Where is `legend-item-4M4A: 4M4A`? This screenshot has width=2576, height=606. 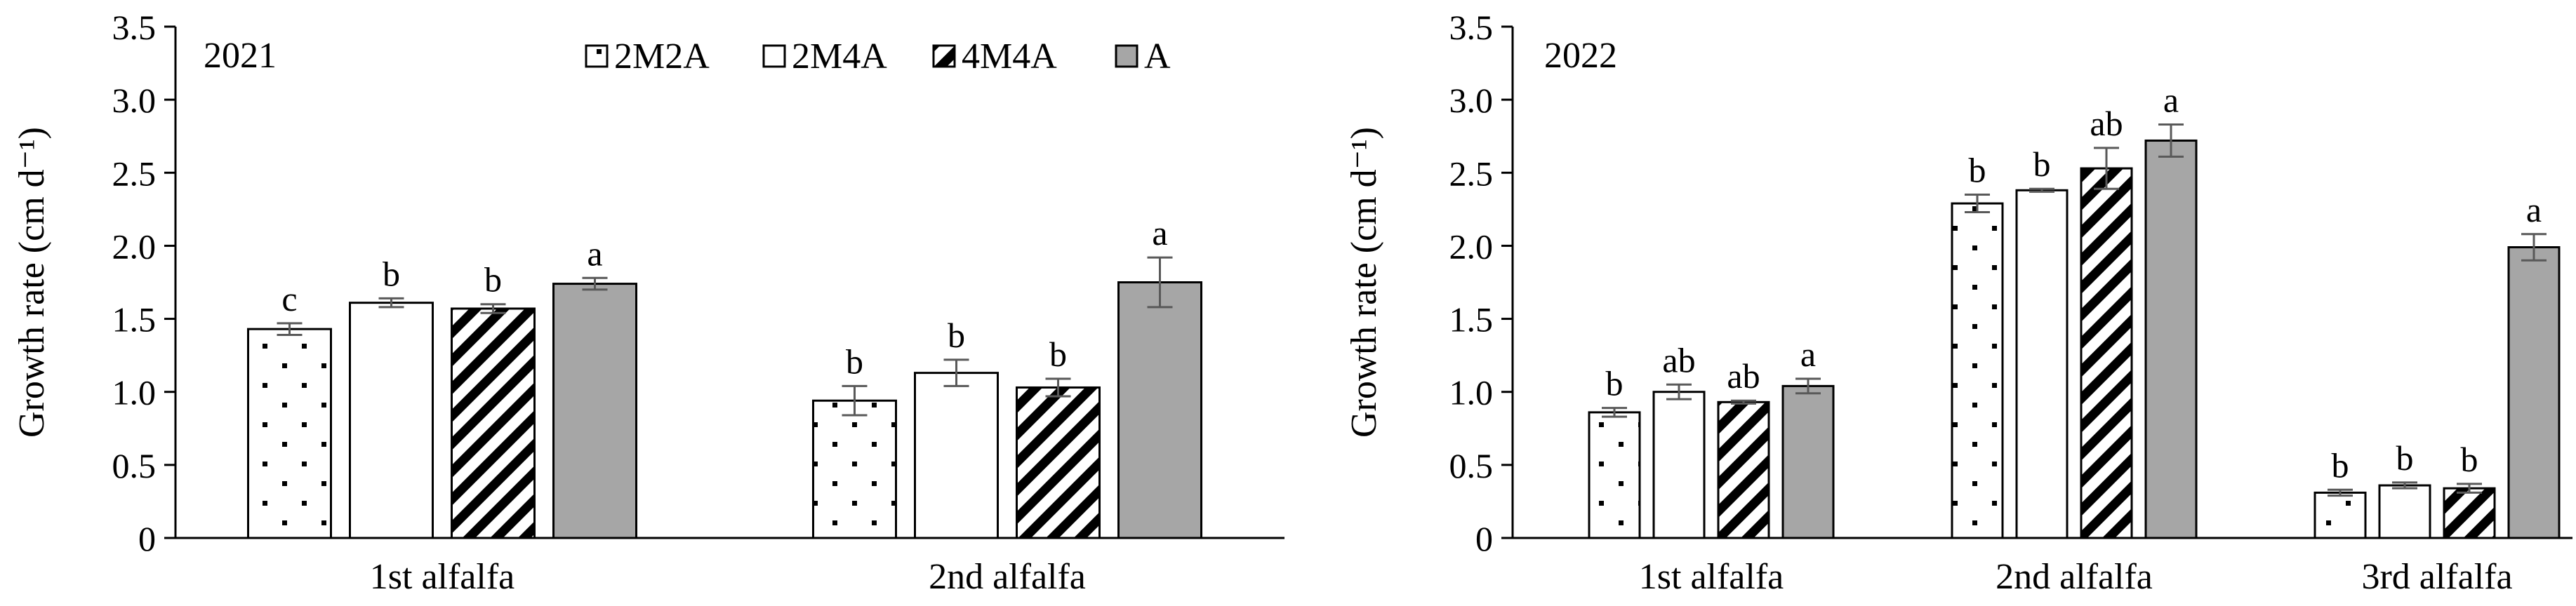
legend-item-4M4A: 4M4A is located at coordinates (994, 56).